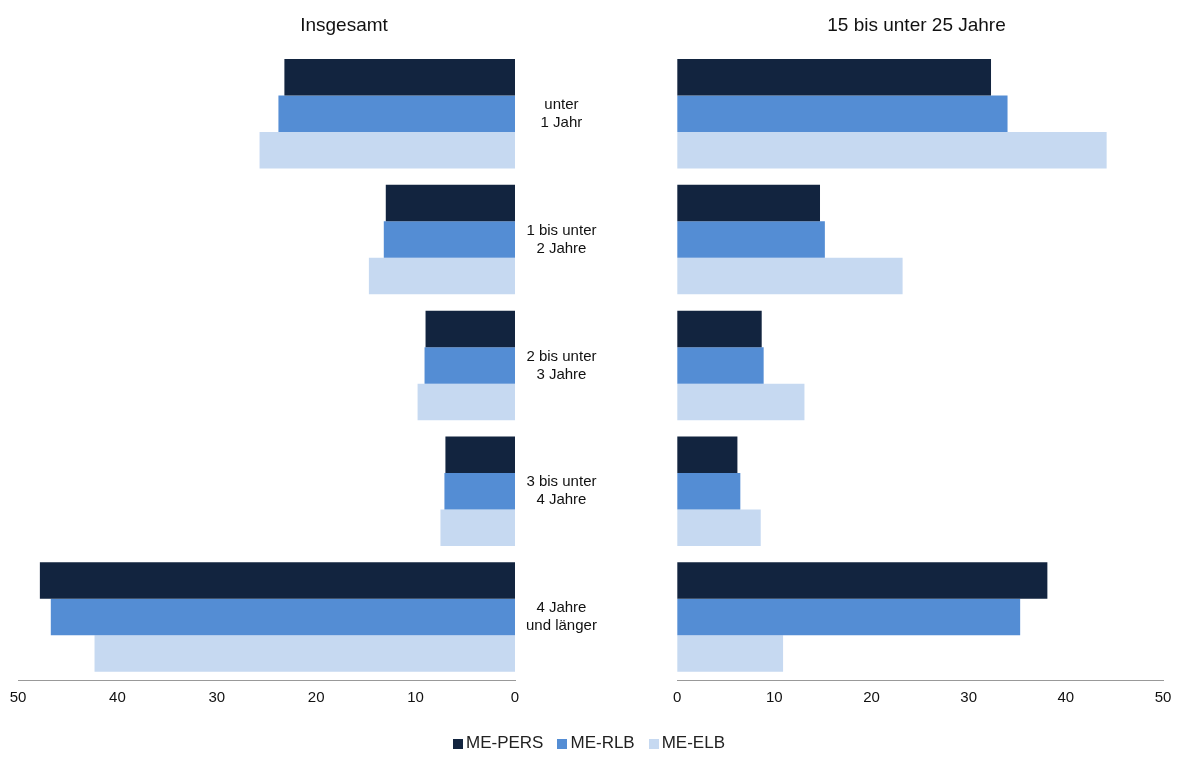  What do you see at coordinates (344, 24) in the screenshot?
I see `chart-title: Insgesamt` at bounding box center [344, 24].